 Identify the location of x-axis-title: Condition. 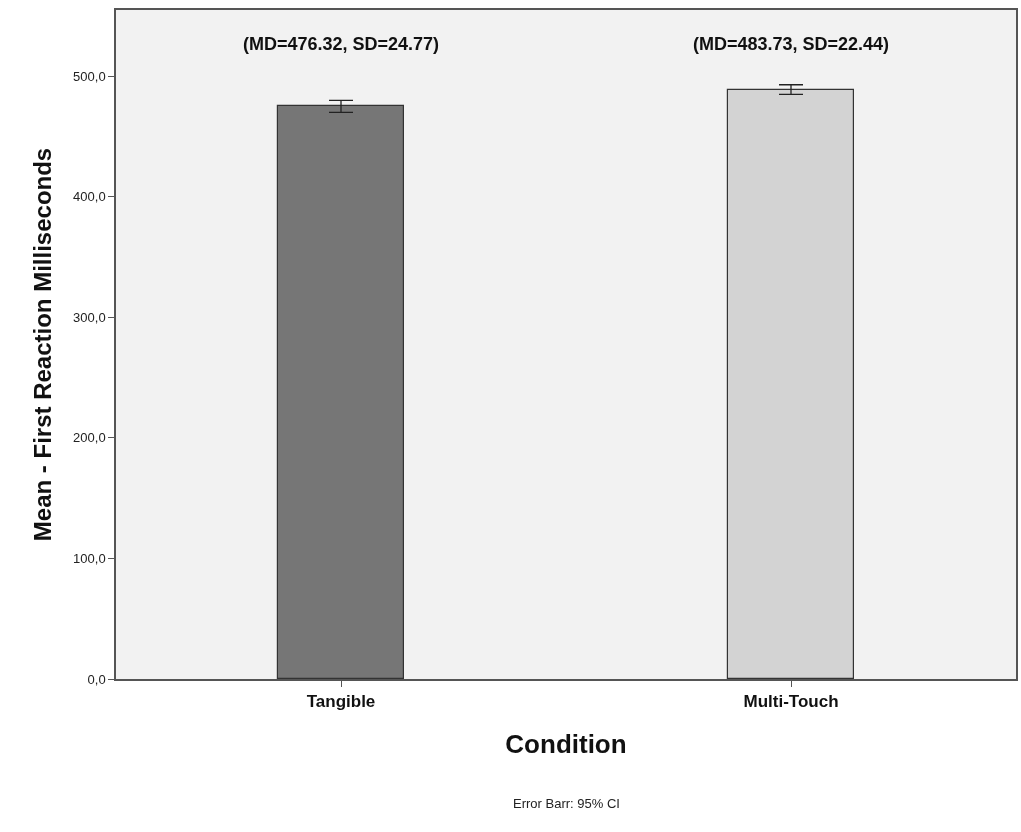
(566, 744).